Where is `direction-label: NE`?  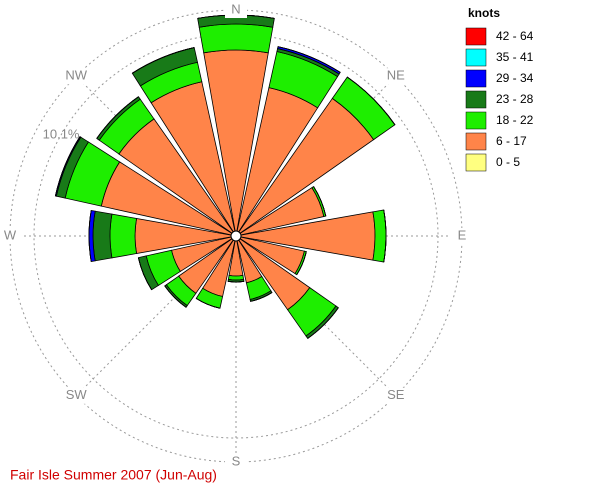
direction-label: NE is located at coordinates (396, 75).